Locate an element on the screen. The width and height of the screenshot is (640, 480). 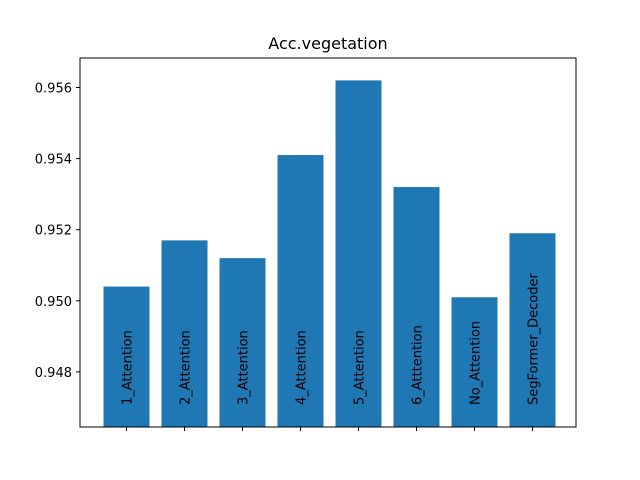
bar-category-label: SegFormer_Decoder is located at coordinates (534, 339).